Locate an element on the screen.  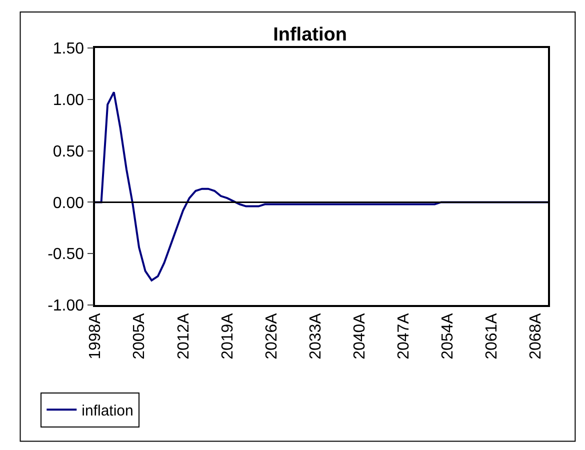
y-tick-label: 0.00 is located at coordinates (68, 203).